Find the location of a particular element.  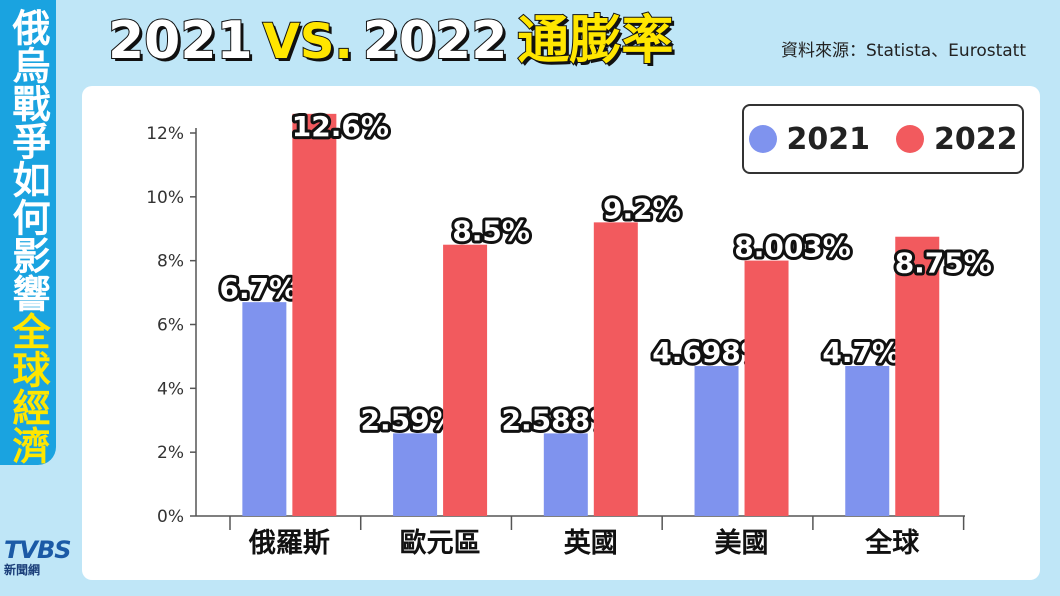

source-note: 資料來源：Statista、Eurostatt is located at coordinates (903, 51).